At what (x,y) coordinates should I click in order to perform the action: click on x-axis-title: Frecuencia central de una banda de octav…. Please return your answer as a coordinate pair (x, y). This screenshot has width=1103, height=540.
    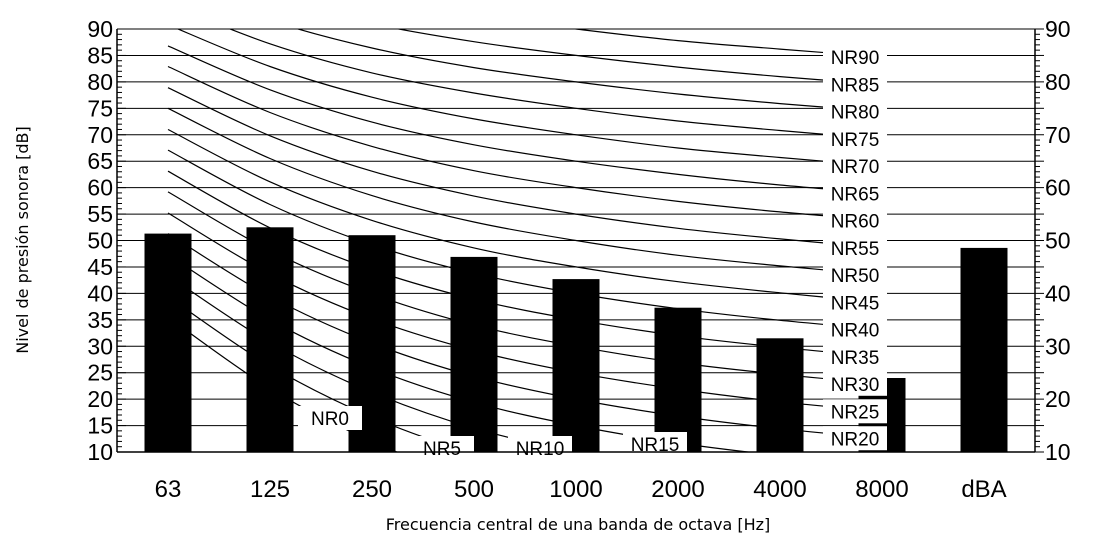
    Looking at the image, I should click on (578, 524).